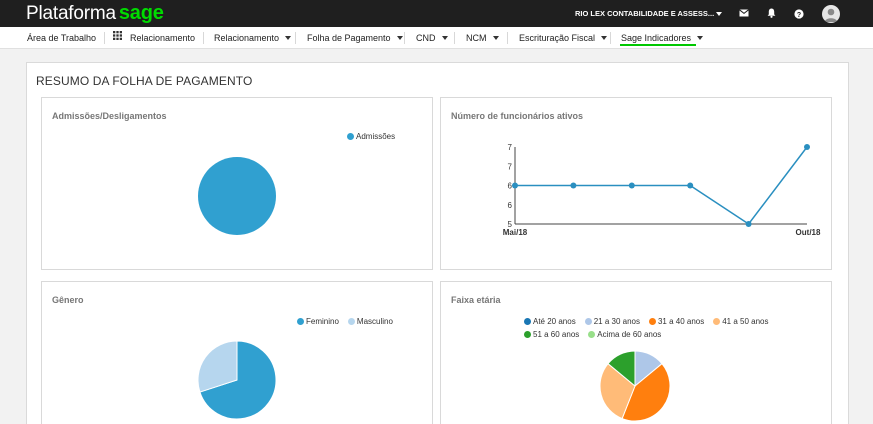 This screenshot has width=873, height=424. Describe the element at coordinates (744, 13) in the screenshot. I see `mail-icon` at that location.